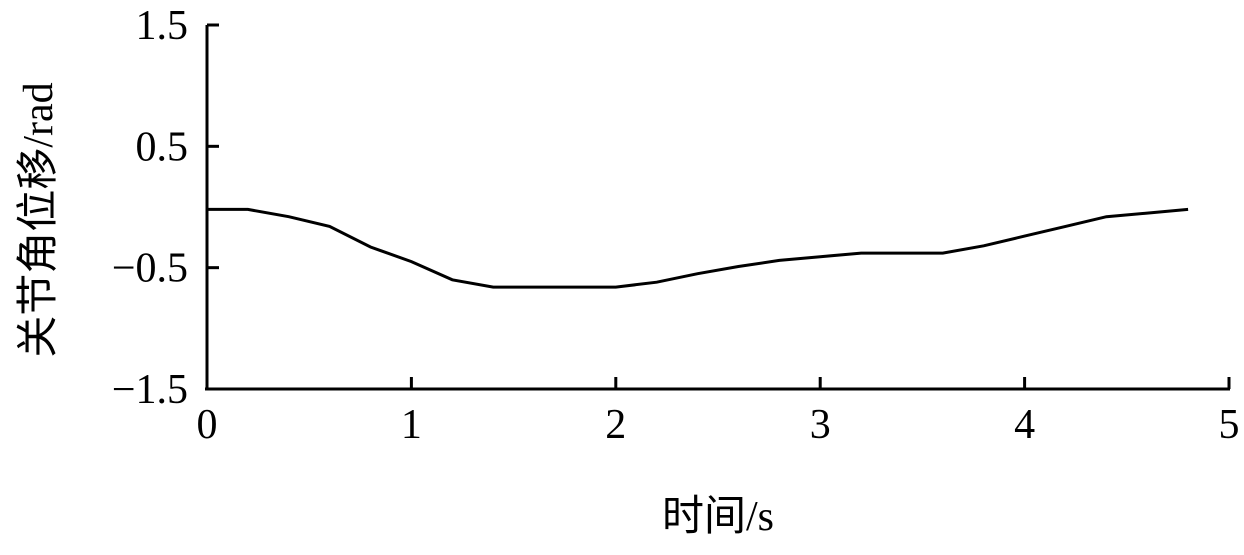  I want to click on y-axis-label: 关节角位移/rad, so click(38, 219).